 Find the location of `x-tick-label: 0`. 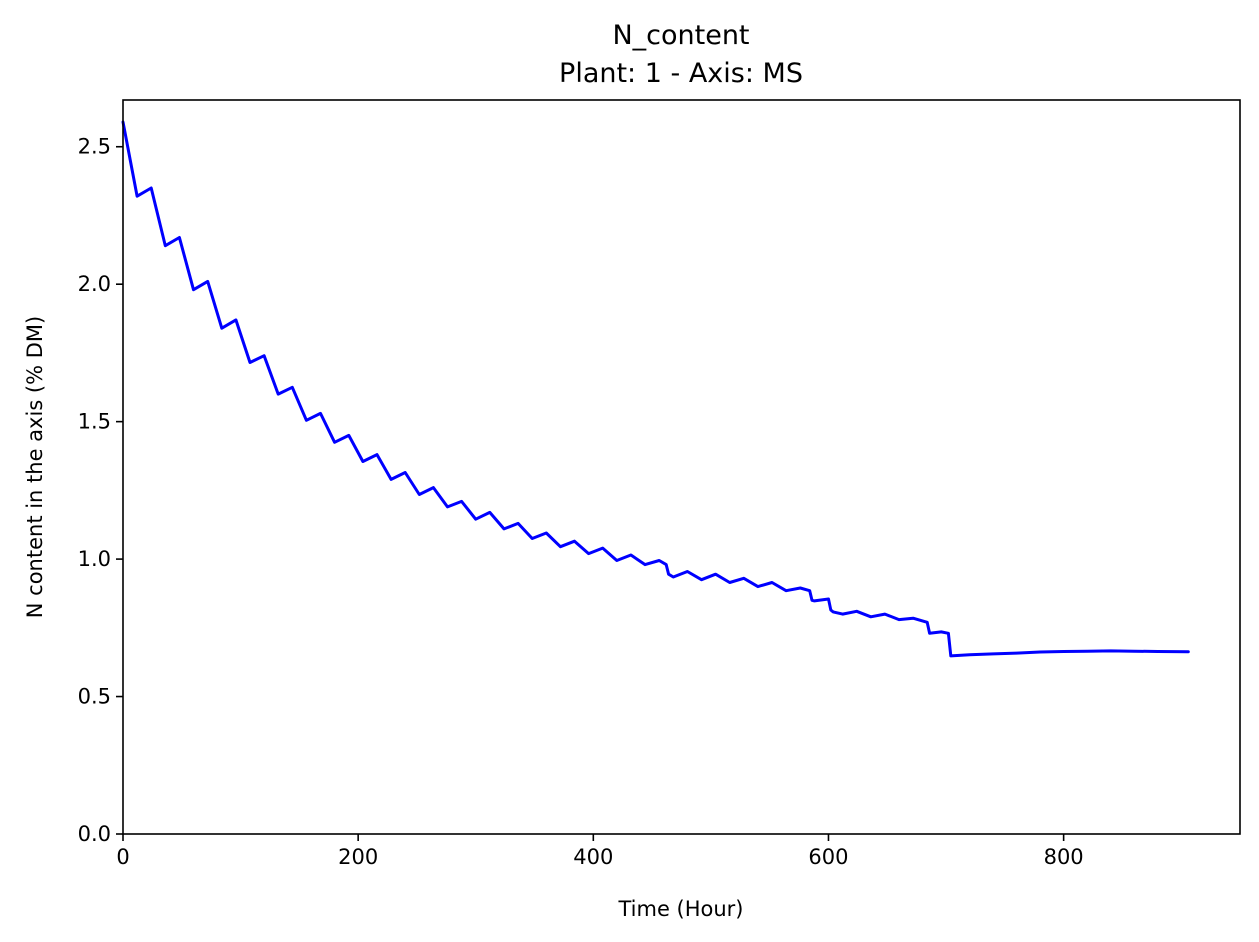

x-tick-label: 0 is located at coordinates (122, 857).